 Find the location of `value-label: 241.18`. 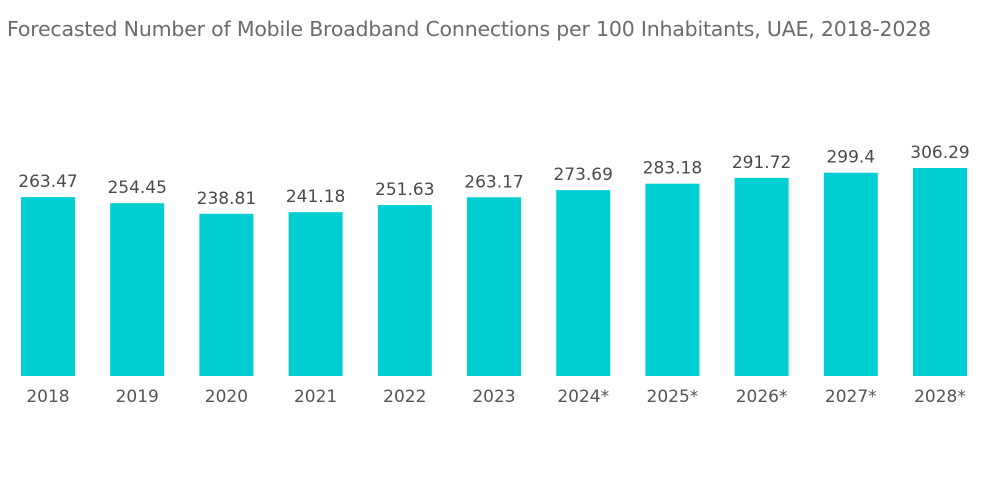

value-label: 241.18 is located at coordinates (315, 197).